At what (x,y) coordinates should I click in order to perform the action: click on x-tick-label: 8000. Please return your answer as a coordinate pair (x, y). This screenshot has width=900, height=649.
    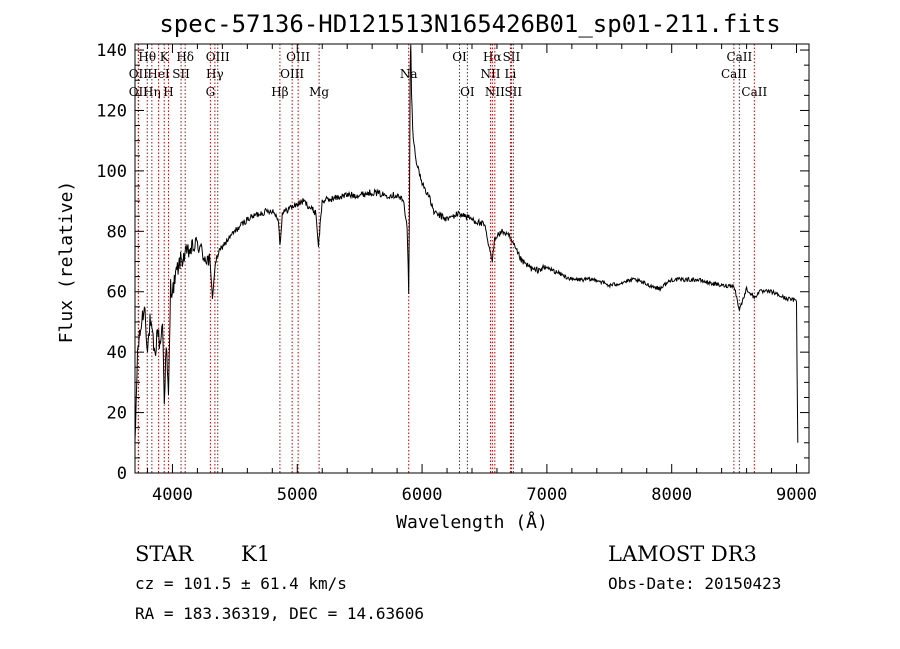
    Looking at the image, I should click on (671, 495).